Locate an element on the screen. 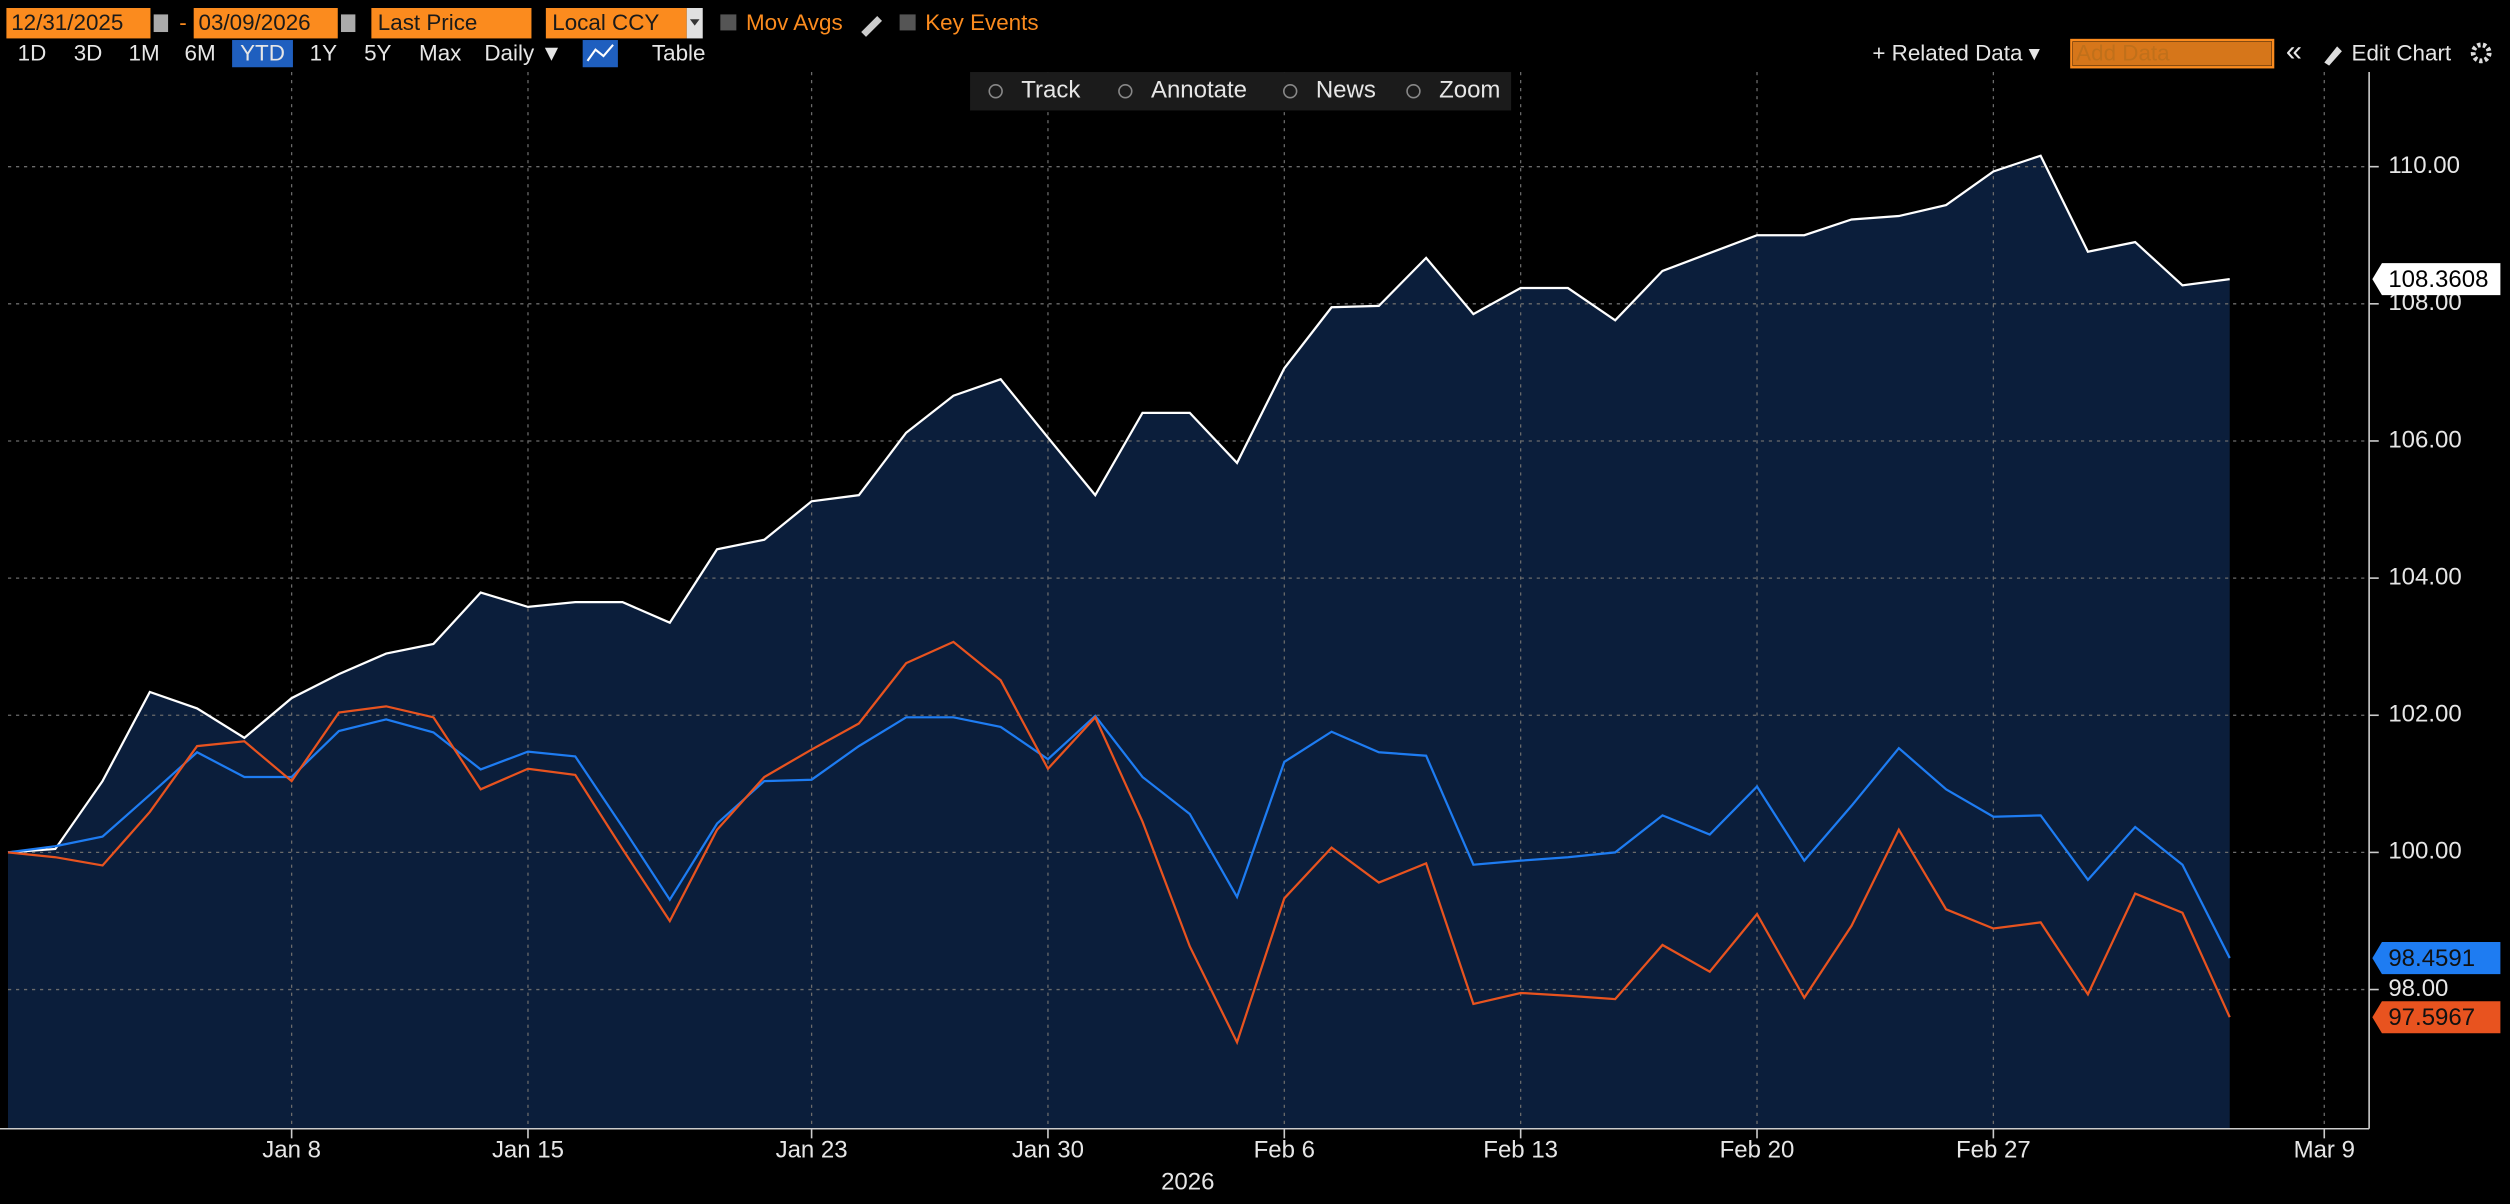 Image resolution: width=2510 pixels, height=1204 pixels. period-button: 5Y is located at coordinates (377, 52).